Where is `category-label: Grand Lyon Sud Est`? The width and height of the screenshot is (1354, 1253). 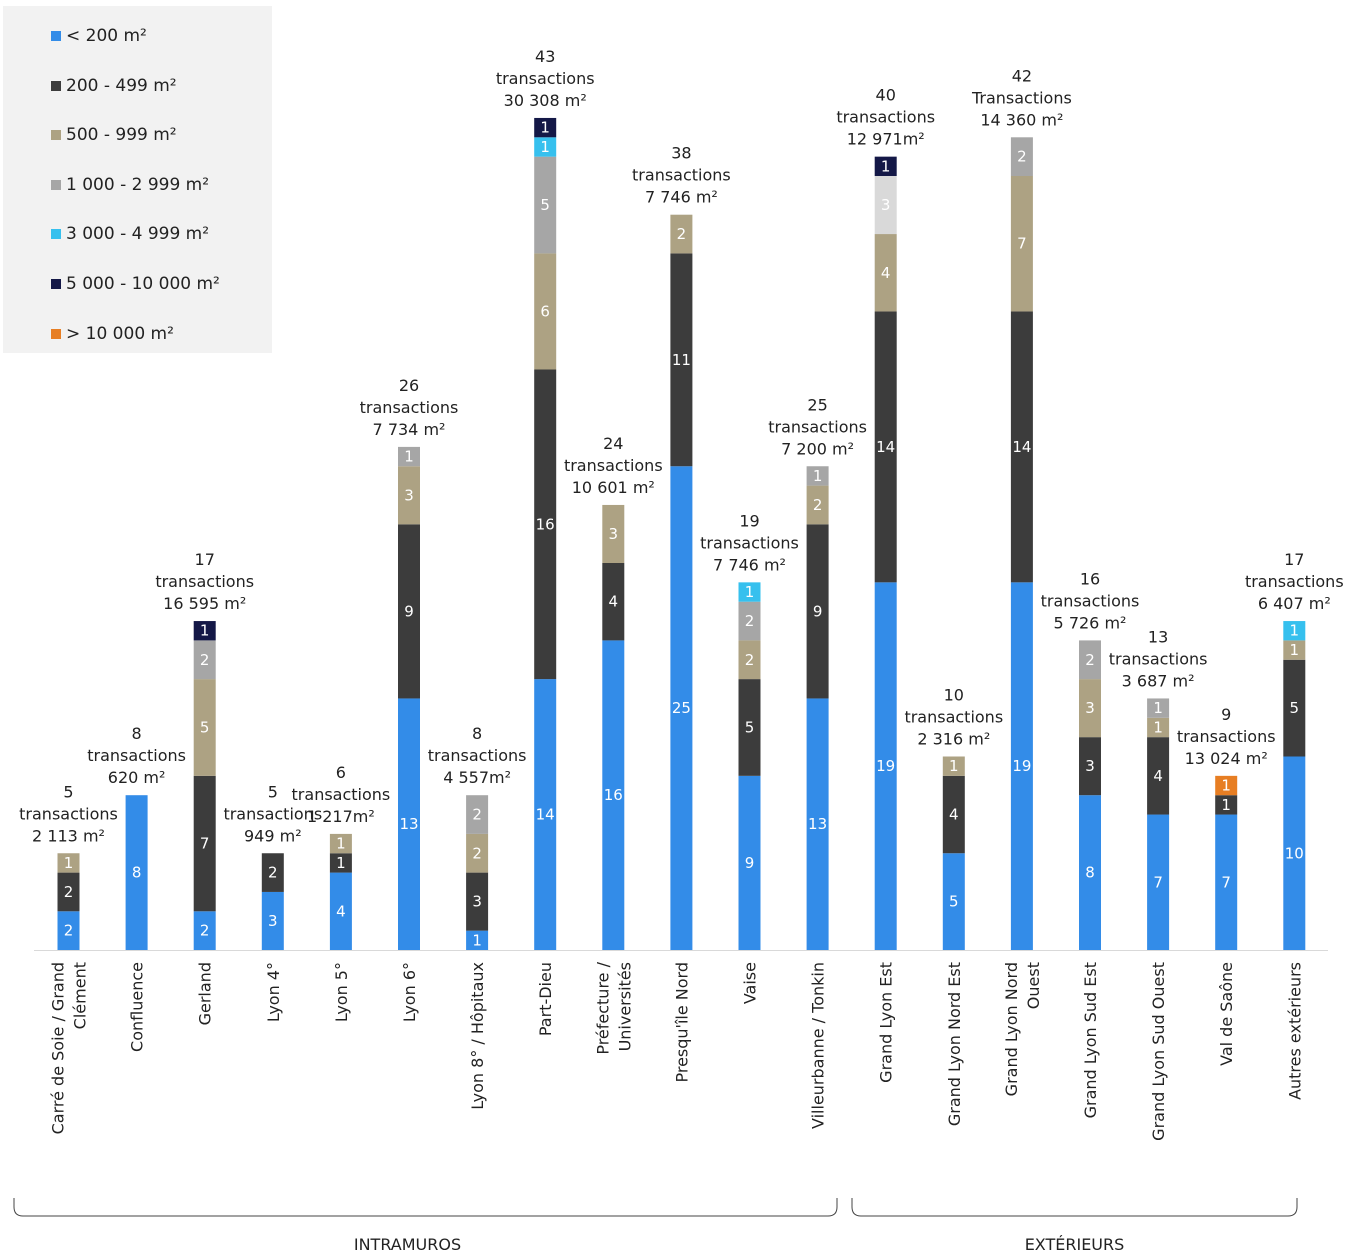
category-label: Grand Lyon Sud Est is located at coordinates (1090, 1040).